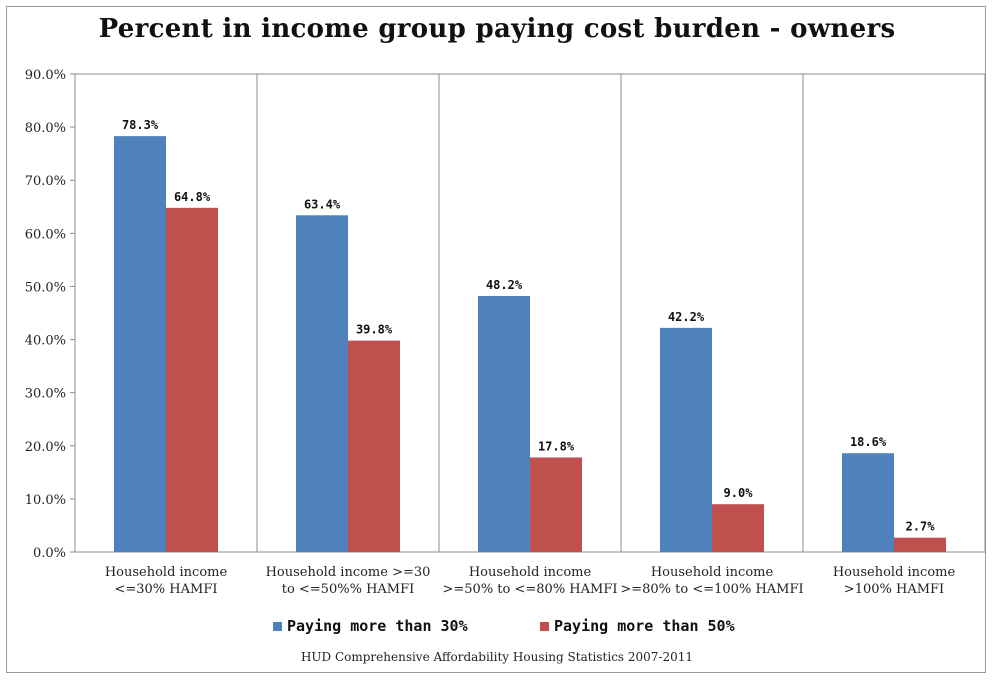  I want to click on y-tick-label: 70.0%, so click(45, 181).